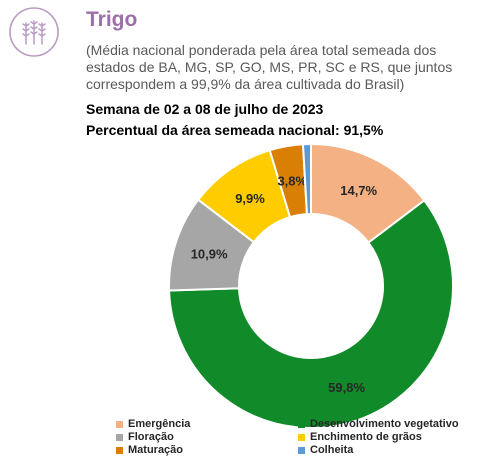  Describe the element at coordinates (332, 450) in the screenshot. I see `legend-label: Colheita` at that location.